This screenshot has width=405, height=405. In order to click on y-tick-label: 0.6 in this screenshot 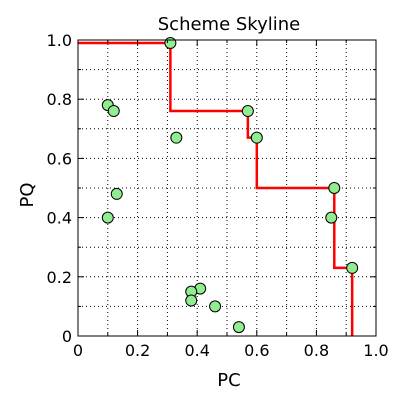, I will do `click(59, 158)`.